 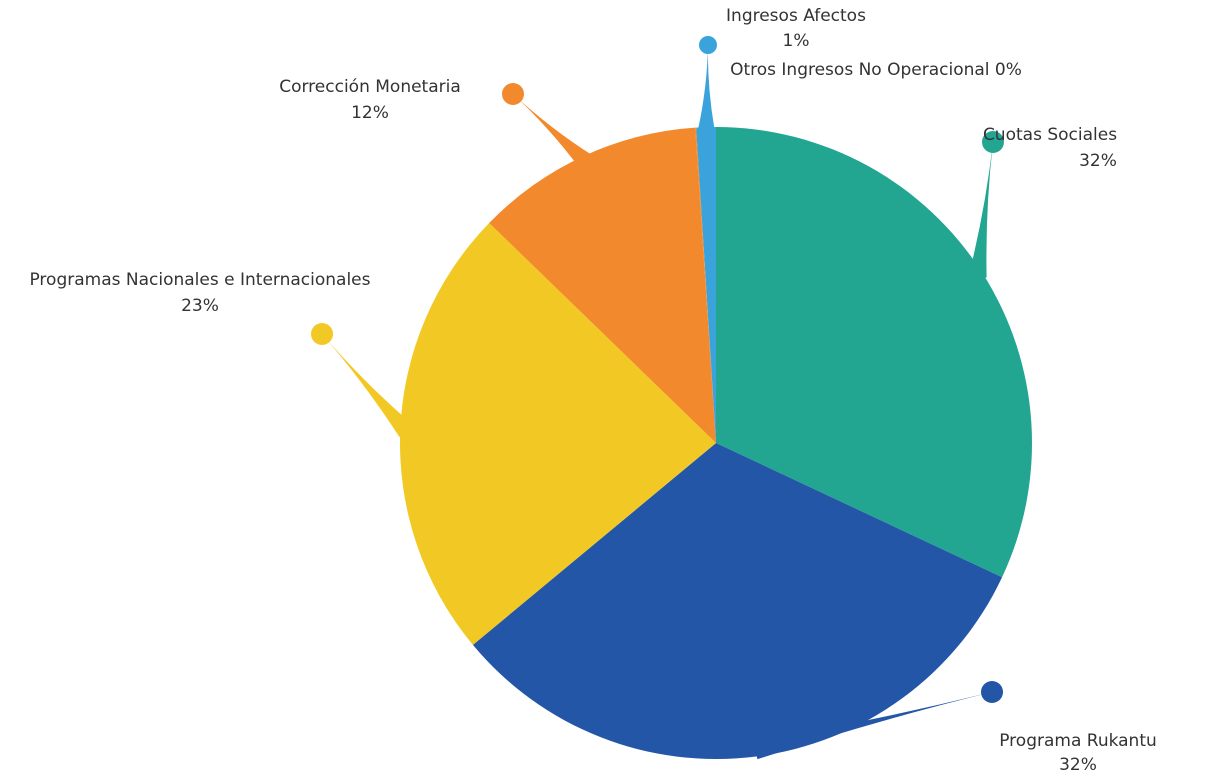 What do you see at coordinates (1078, 741) in the screenshot?
I see `slice-label-name-2: Programa Rukantu` at bounding box center [1078, 741].